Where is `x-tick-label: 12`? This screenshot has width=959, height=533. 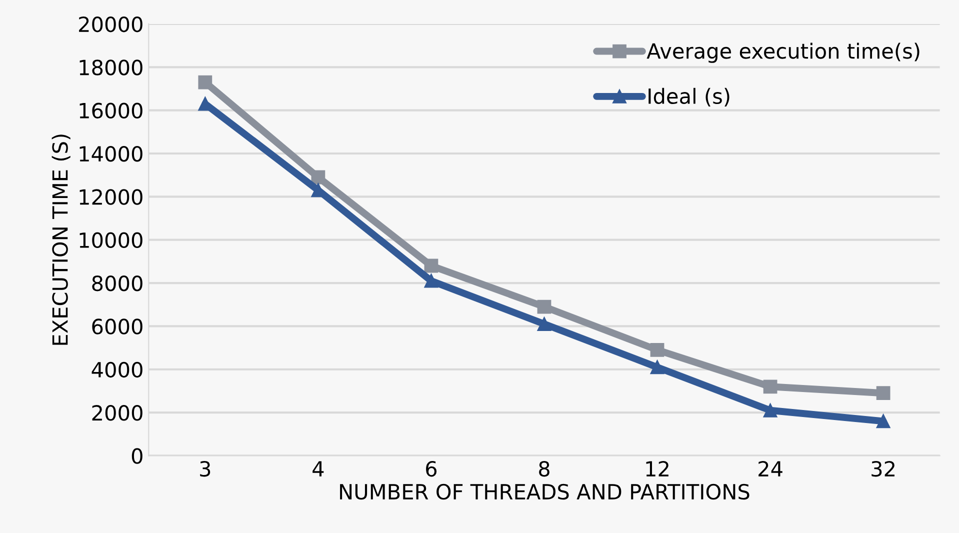 x-tick-label: 12 is located at coordinates (657, 468).